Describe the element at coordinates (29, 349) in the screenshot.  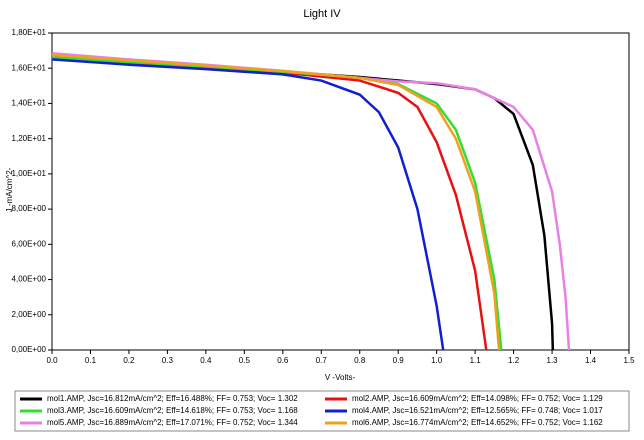
I see `y-tick-label: 0,00E+00` at that location.